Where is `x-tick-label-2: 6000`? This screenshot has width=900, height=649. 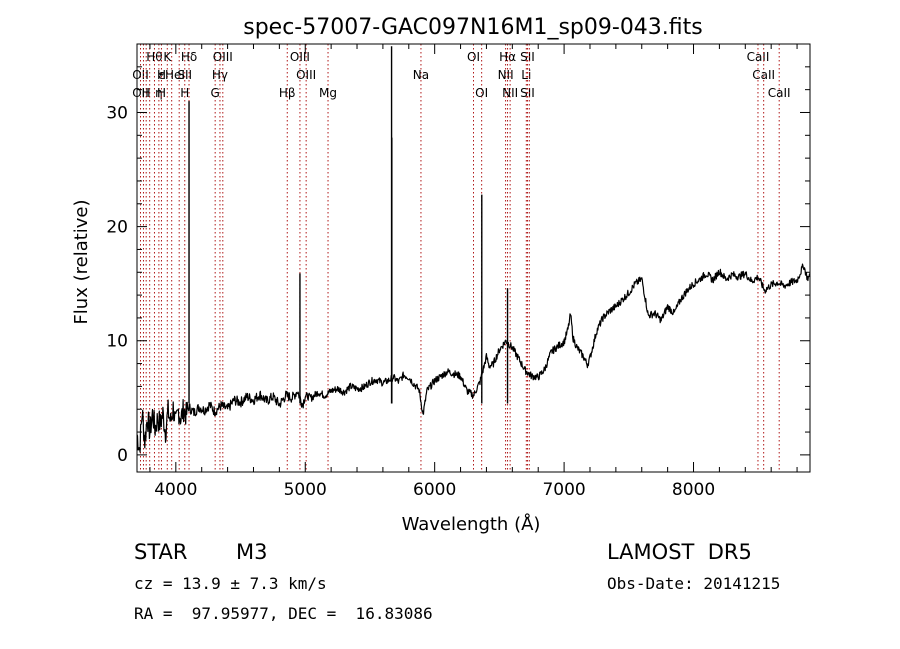
x-tick-label-2: 6000 is located at coordinates (434, 490).